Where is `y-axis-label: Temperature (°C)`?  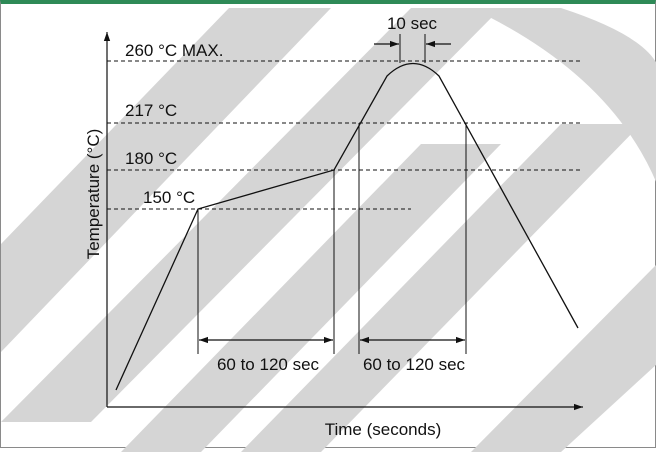 y-axis-label: Temperature (°C) is located at coordinates (93, 194).